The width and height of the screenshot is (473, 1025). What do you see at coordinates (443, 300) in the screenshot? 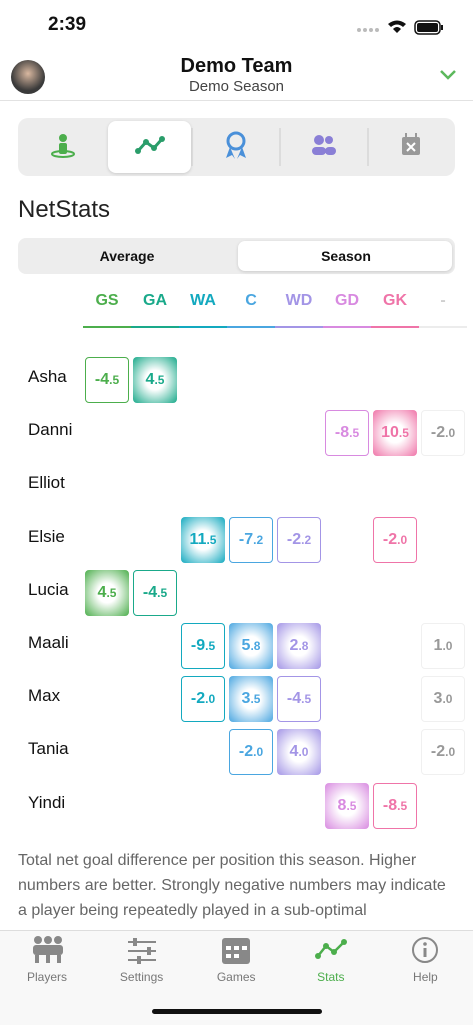
I see `column-header: -` at bounding box center [443, 300].